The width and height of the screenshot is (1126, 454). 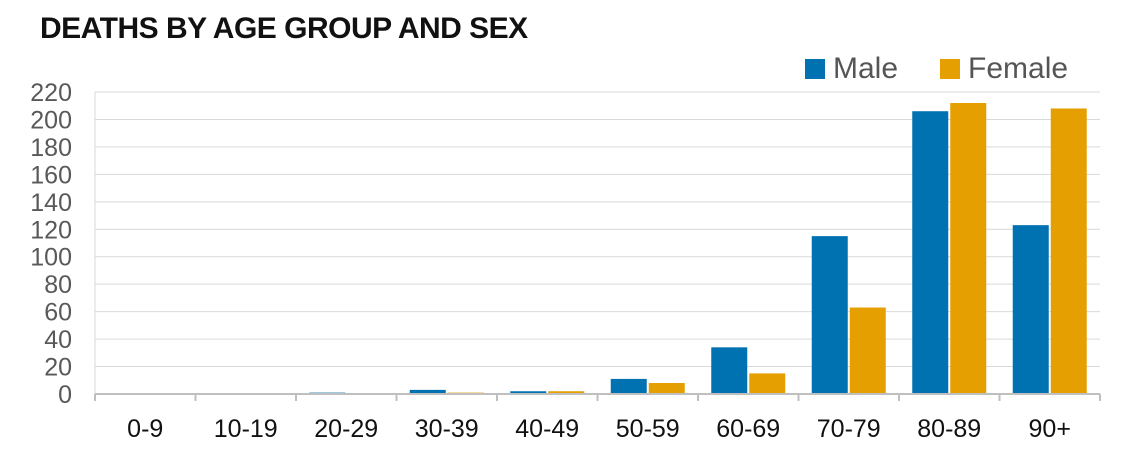 What do you see at coordinates (51, 120) in the screenshot?
I see `y-tick-label: 200` at bounding box center [51, 120].